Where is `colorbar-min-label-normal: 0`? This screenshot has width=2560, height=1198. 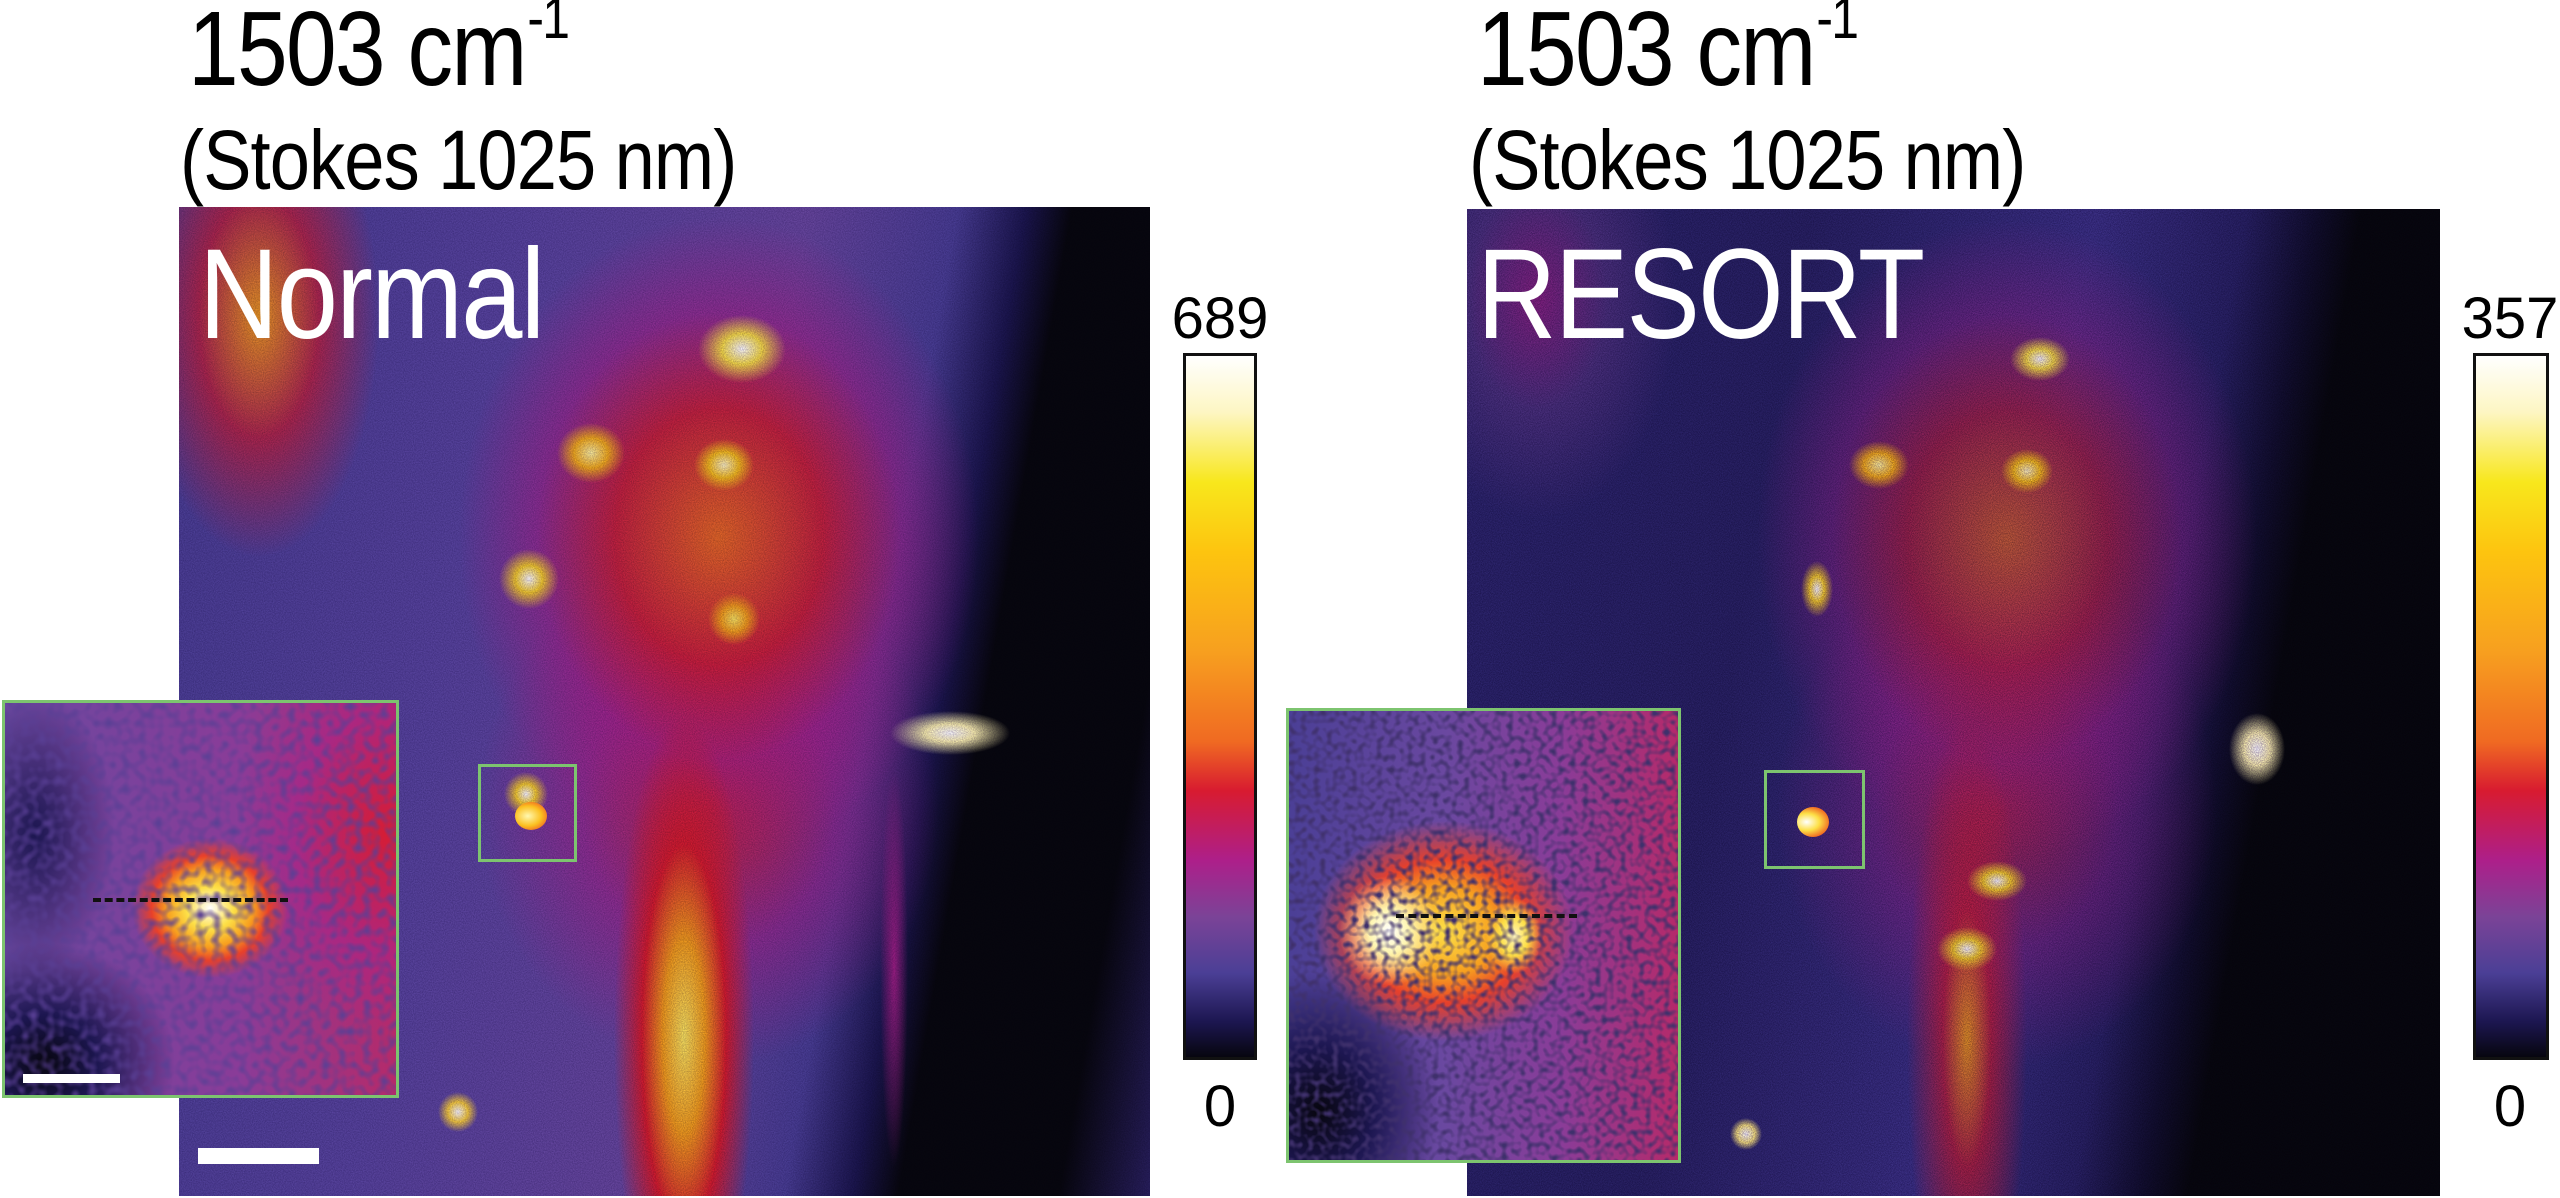
colorbar-min-label-normal: 0 is located at coordinates (1220, 1106).